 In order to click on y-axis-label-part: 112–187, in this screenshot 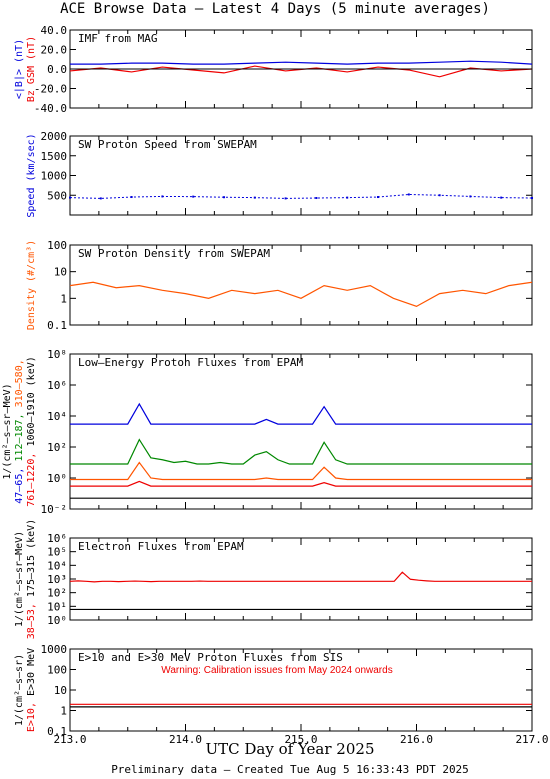, I will do `click(19, 434)`.